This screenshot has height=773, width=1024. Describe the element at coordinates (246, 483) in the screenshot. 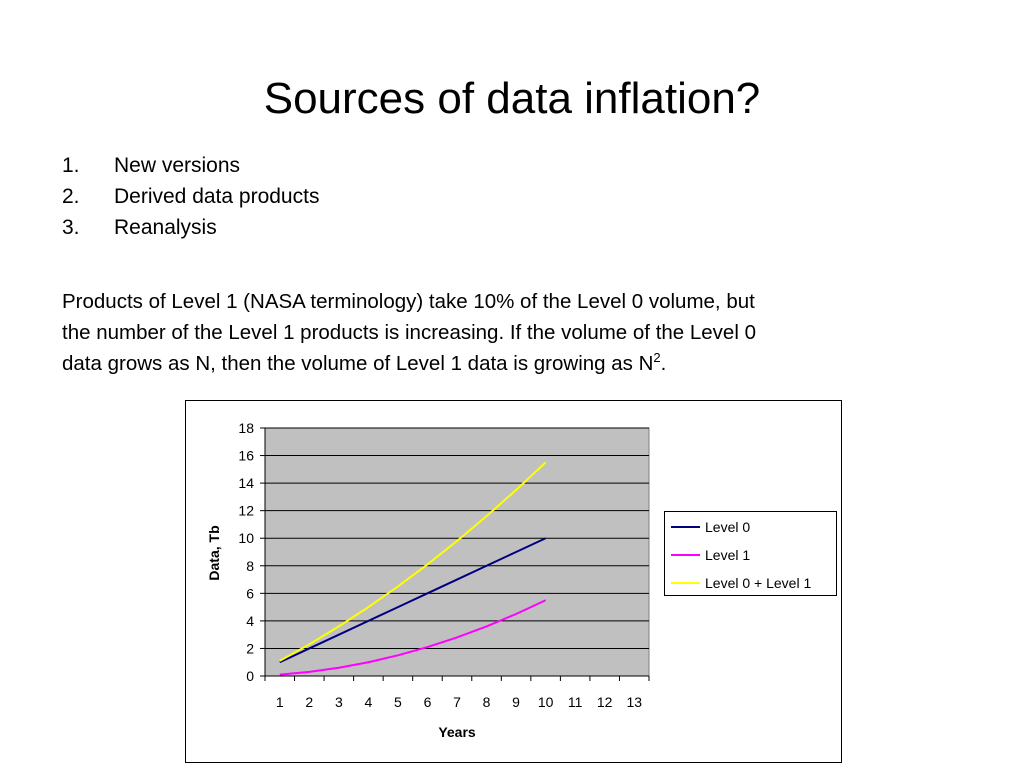

I see `y-tick-label: 14` at that location.